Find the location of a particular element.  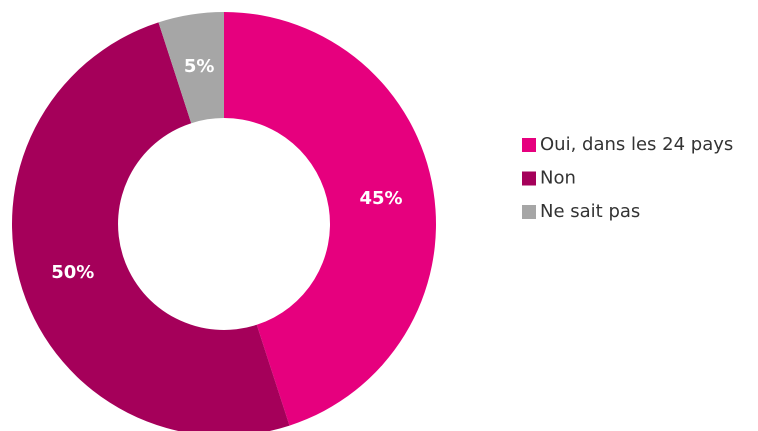

donut-slice is located at coordinates (191, 68).